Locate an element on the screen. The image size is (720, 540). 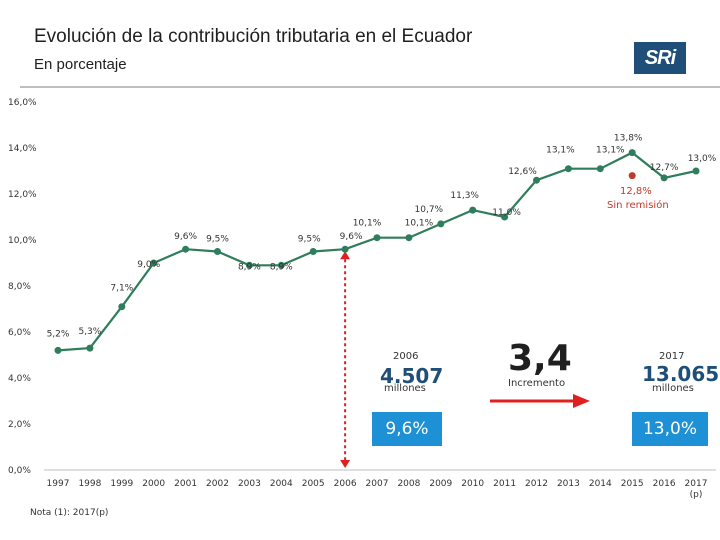
annotation-2006-unit: millones is located at coordinates (405, 388).